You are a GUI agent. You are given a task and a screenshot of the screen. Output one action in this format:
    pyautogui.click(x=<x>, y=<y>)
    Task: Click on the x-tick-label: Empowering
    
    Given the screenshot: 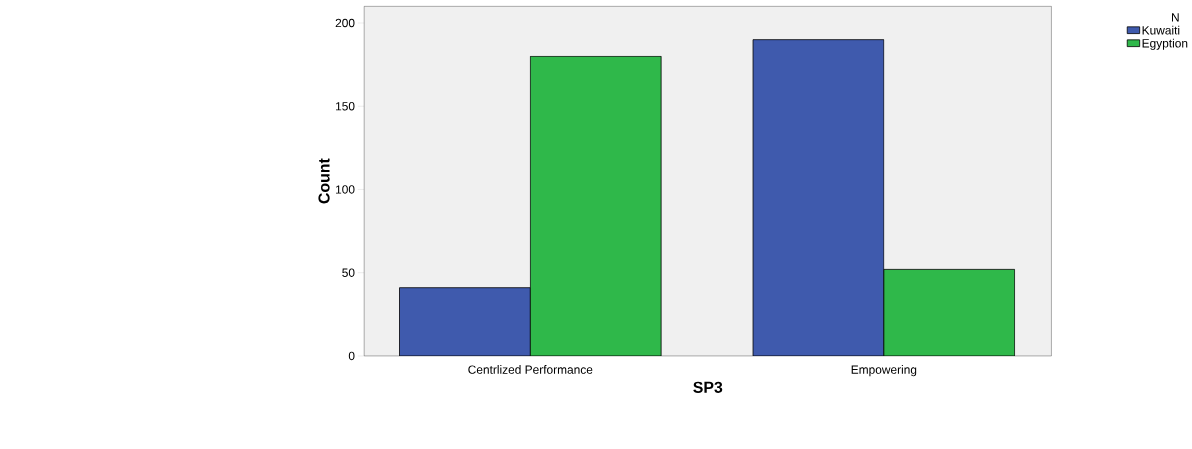 What is the action you would take?
    pyautogui.click(x=884, y=371)
    